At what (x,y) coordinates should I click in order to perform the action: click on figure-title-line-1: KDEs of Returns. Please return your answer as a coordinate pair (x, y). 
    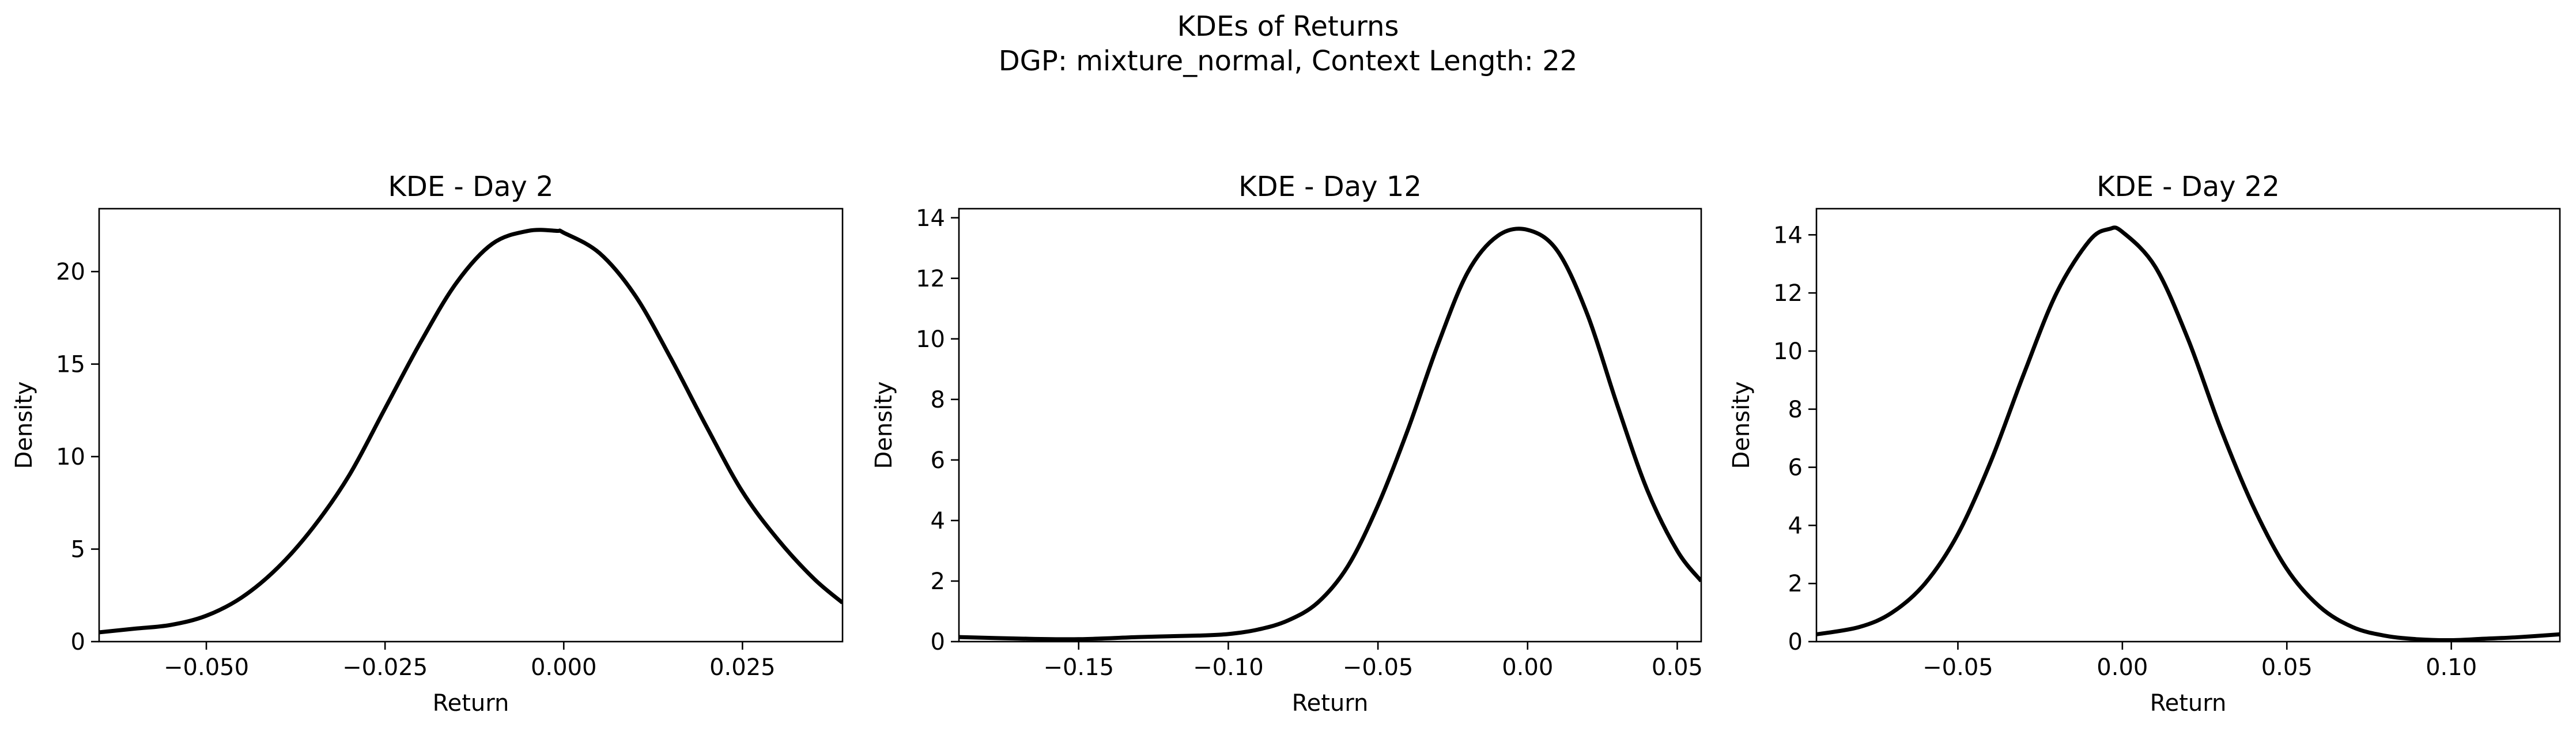
    Looking at the image, I should click on (1288, 26).